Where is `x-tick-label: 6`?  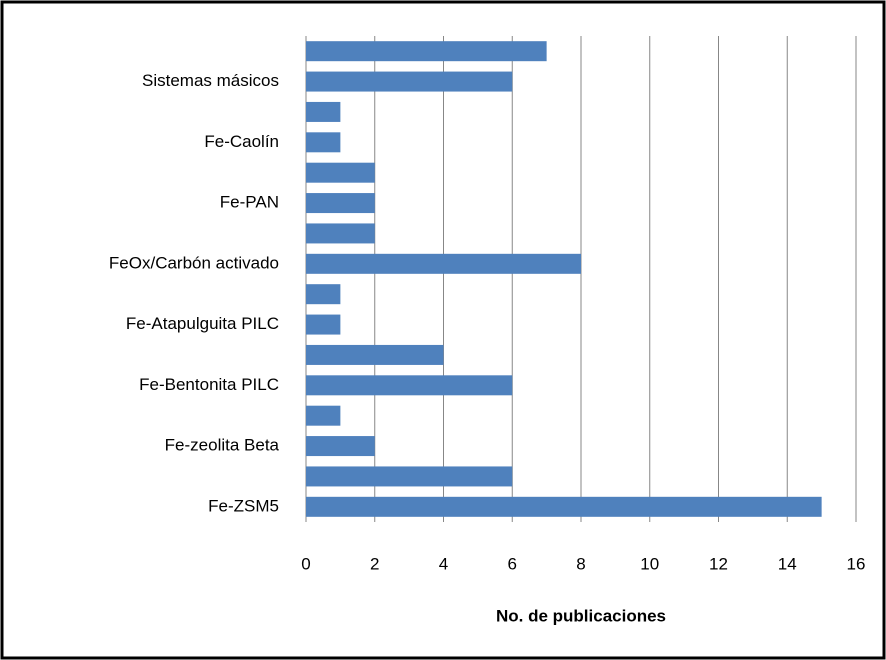
x-tick-label: 6 is located at coordinates (512, 563).